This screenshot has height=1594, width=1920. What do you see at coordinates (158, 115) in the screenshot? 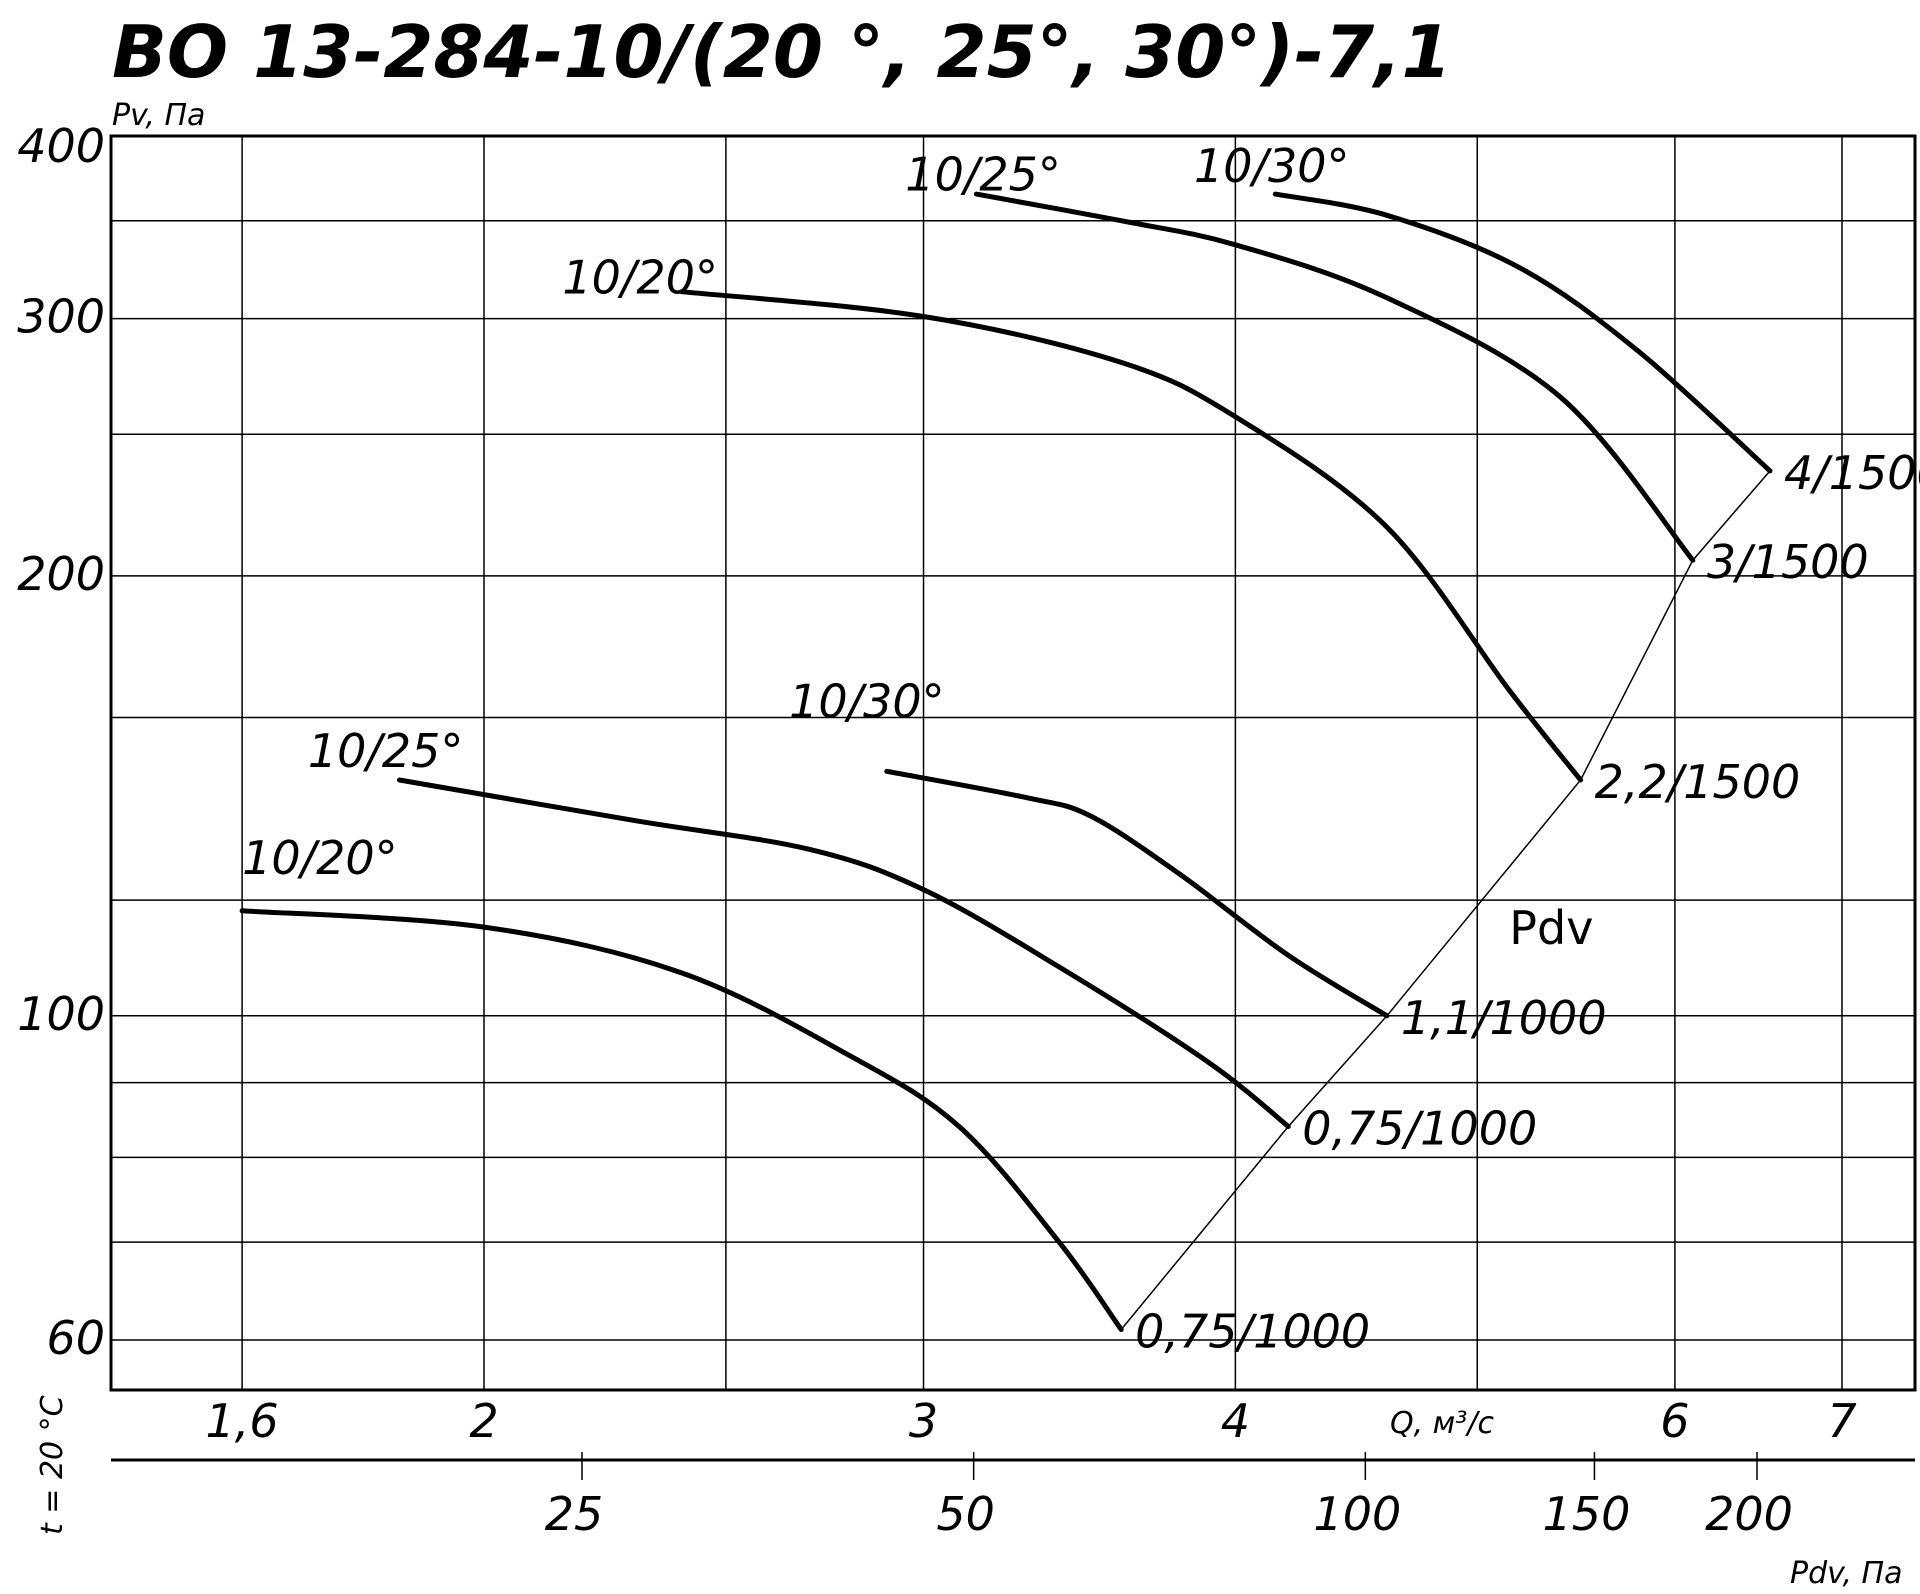
I see `y-axis-label: Pv, Па` at bounding box center [158, 115].